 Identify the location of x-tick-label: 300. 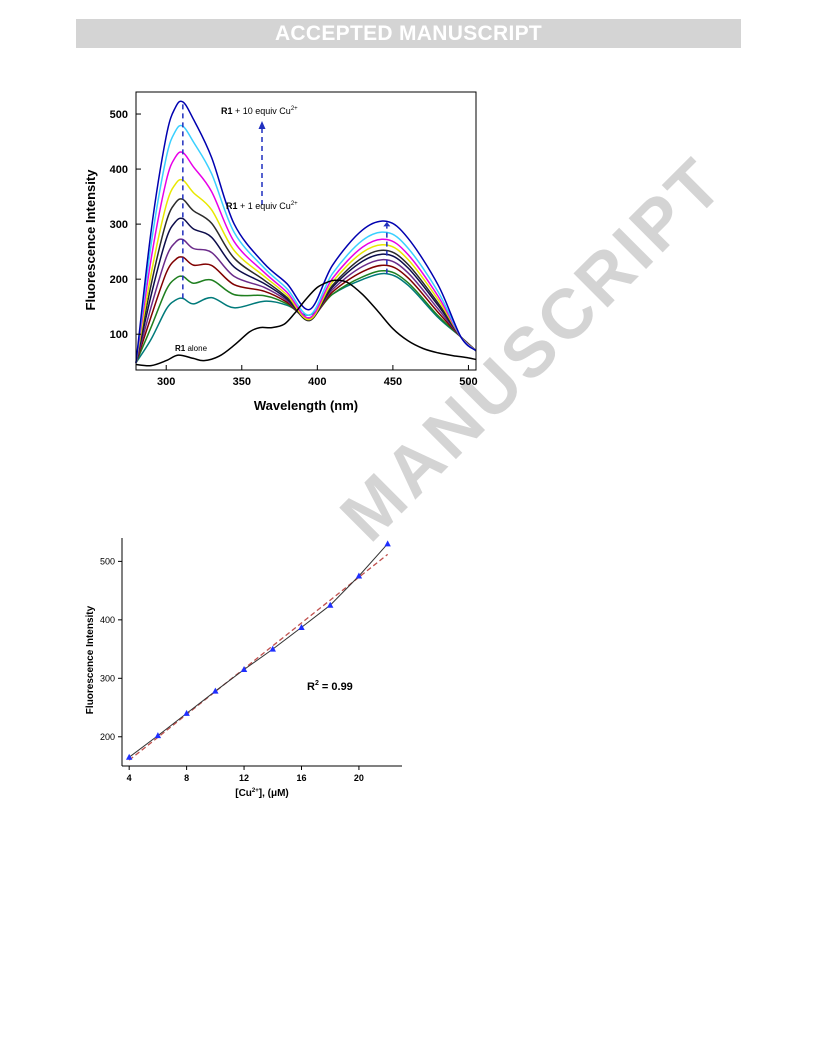
(166, 382).